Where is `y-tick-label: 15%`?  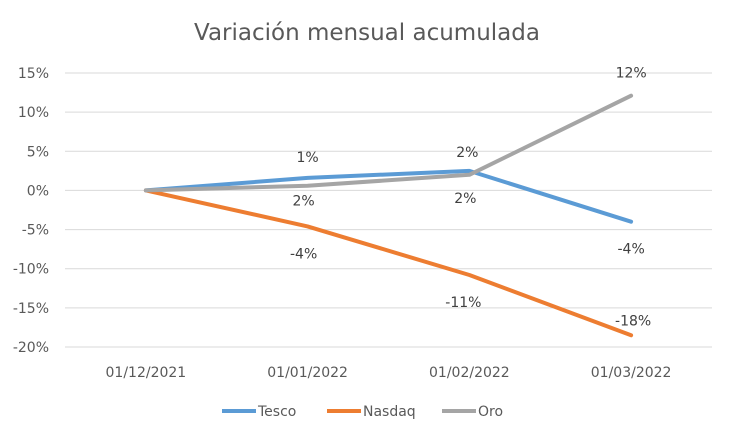 y-tick-label: 15% is located at coordinates (33, 74).